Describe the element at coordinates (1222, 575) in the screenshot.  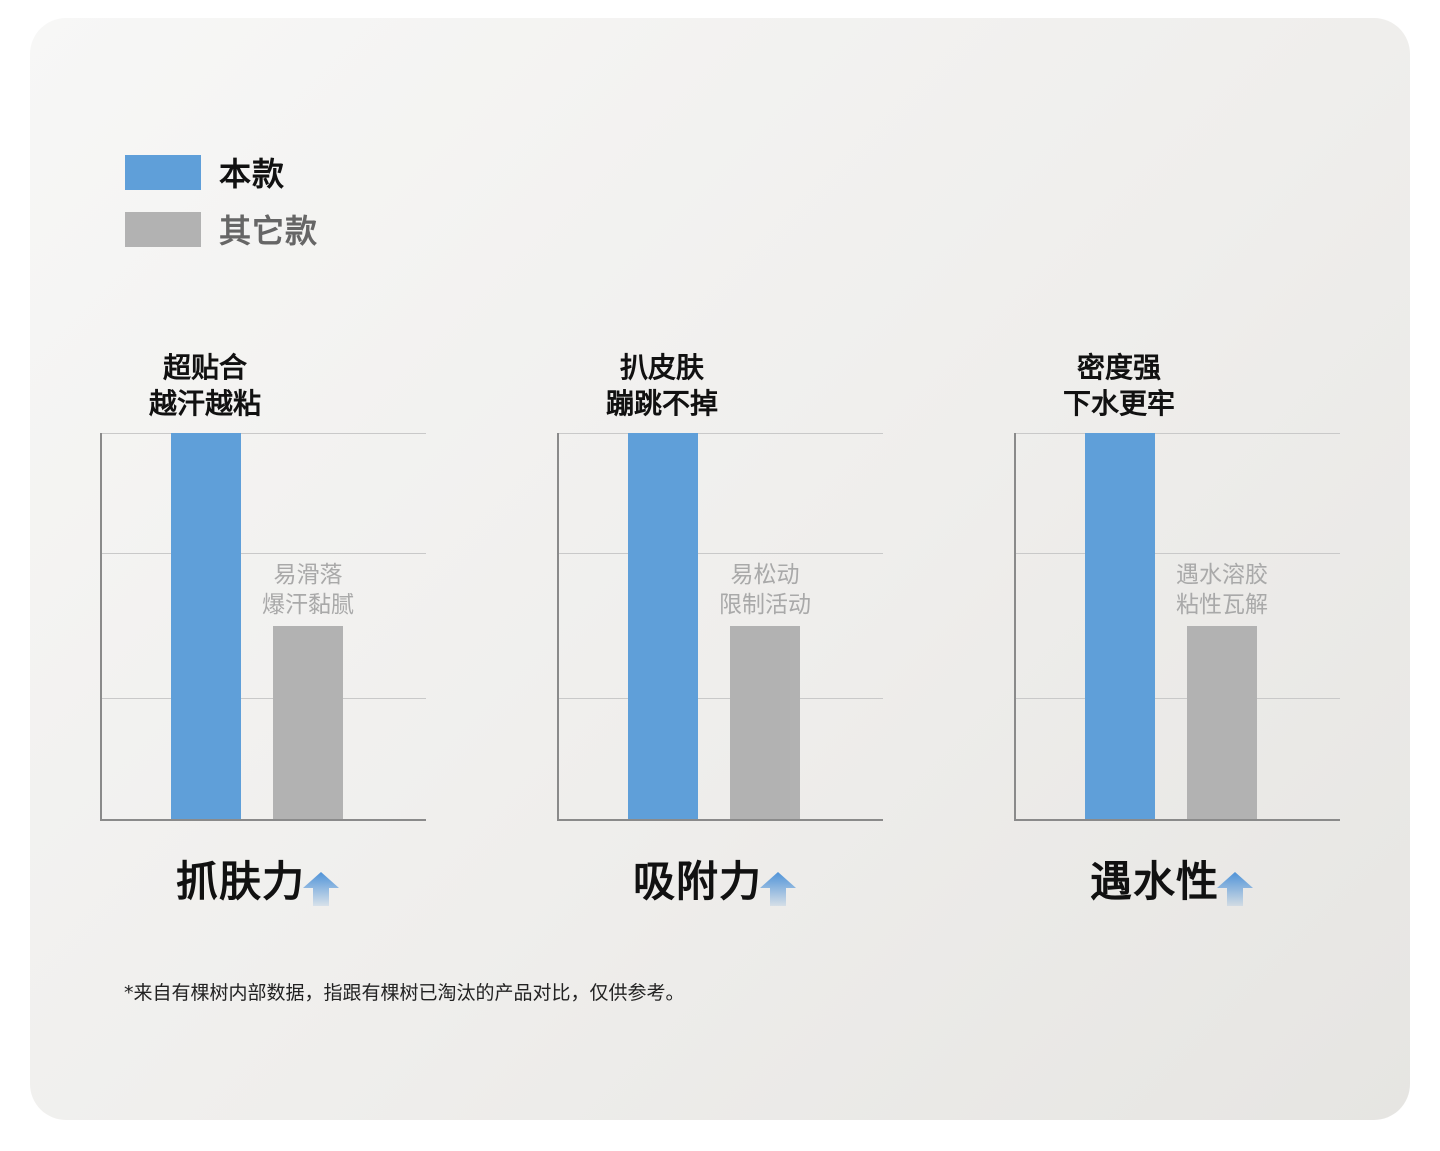
I see `annotation-line-1: 遇水溶胶` at that location.